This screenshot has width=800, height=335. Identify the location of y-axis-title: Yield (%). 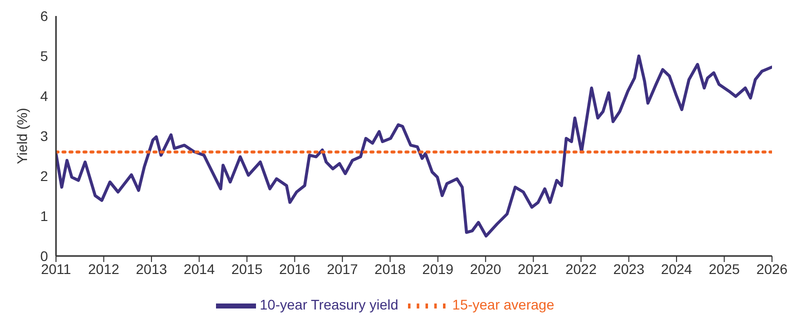
(22, 136).